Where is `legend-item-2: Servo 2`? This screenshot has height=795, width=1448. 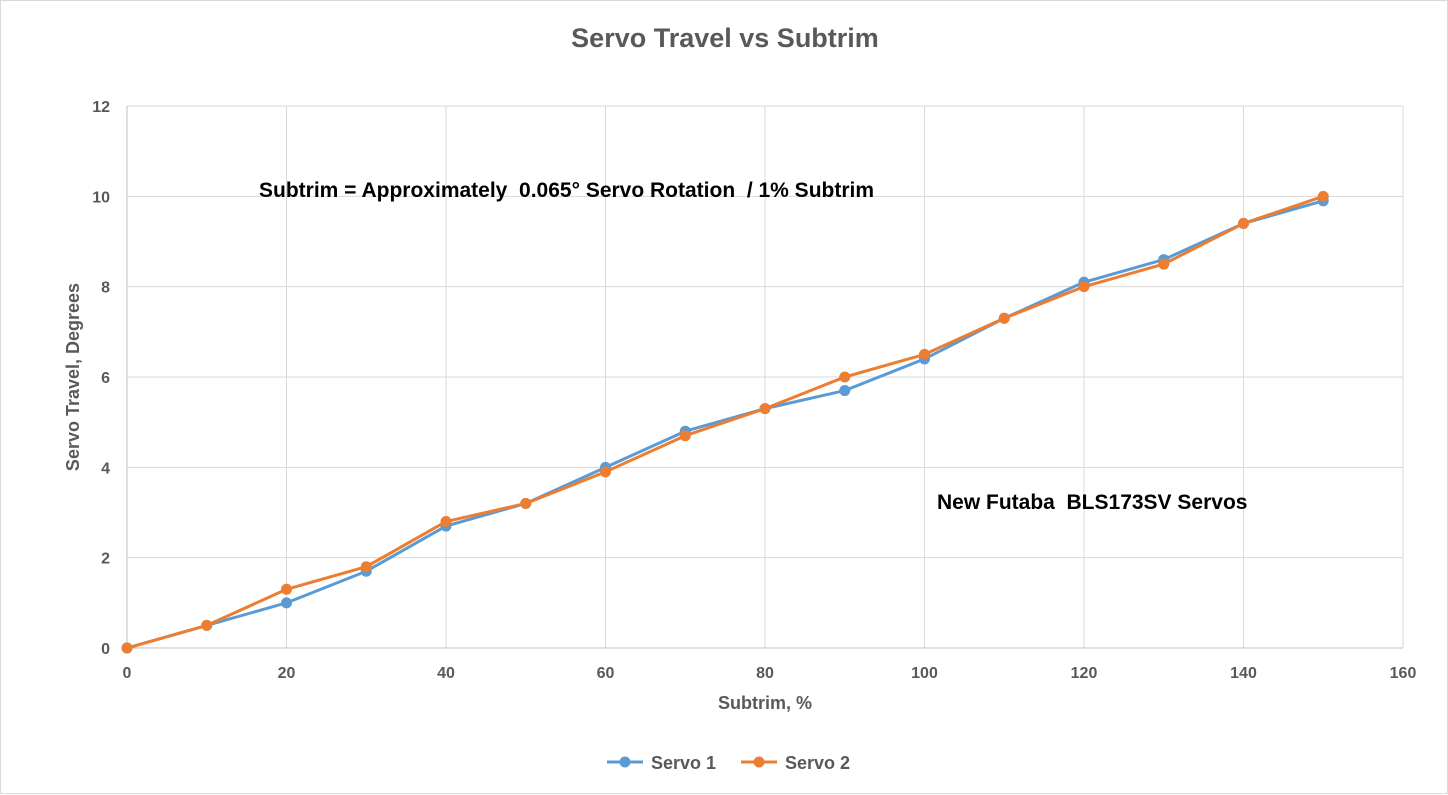
legend-item-2: Servo 2 is located at coordinates (795, 763).